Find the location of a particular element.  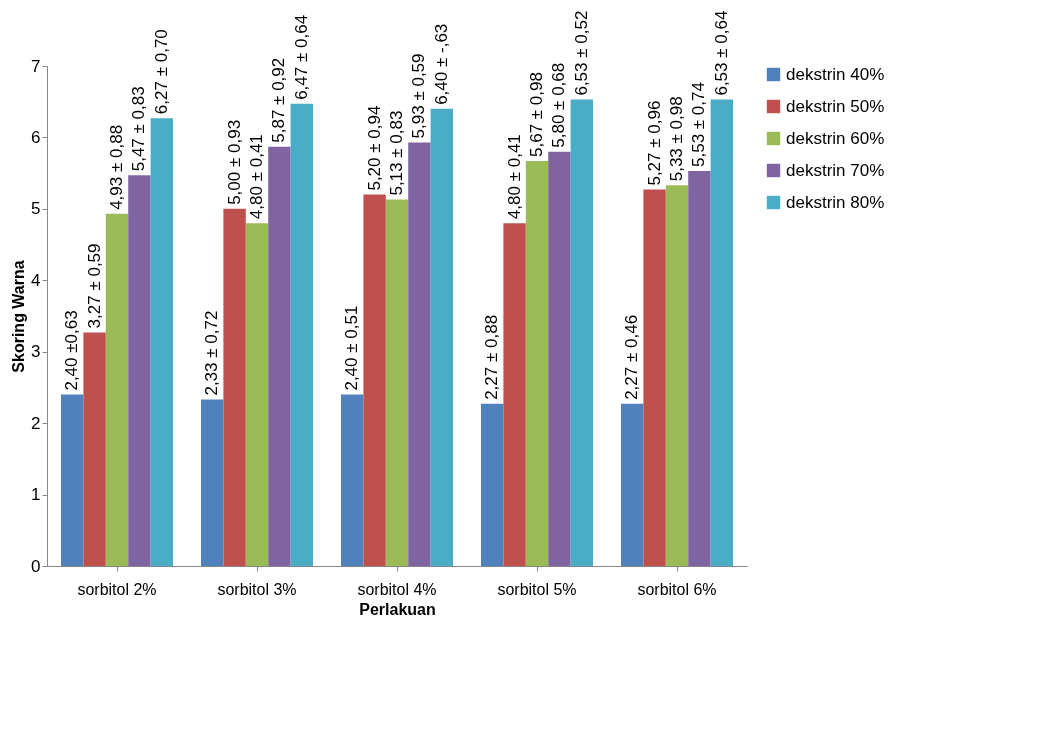

data-label: 5,47 ± 0,83 is located at coordinates (139, 129).